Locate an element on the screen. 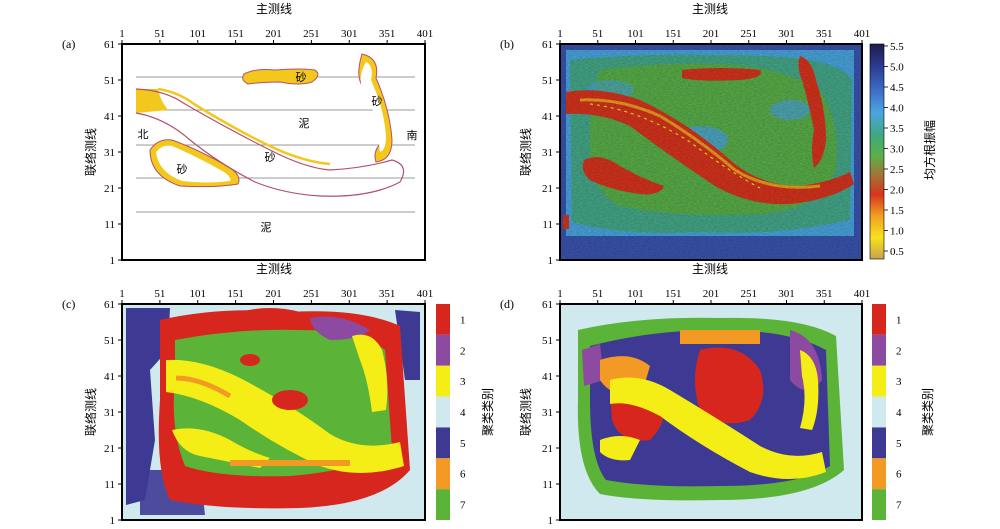 This screenshot has height=529, width=1000. panel-b-label: (b) is located at coordinates (507, 44).